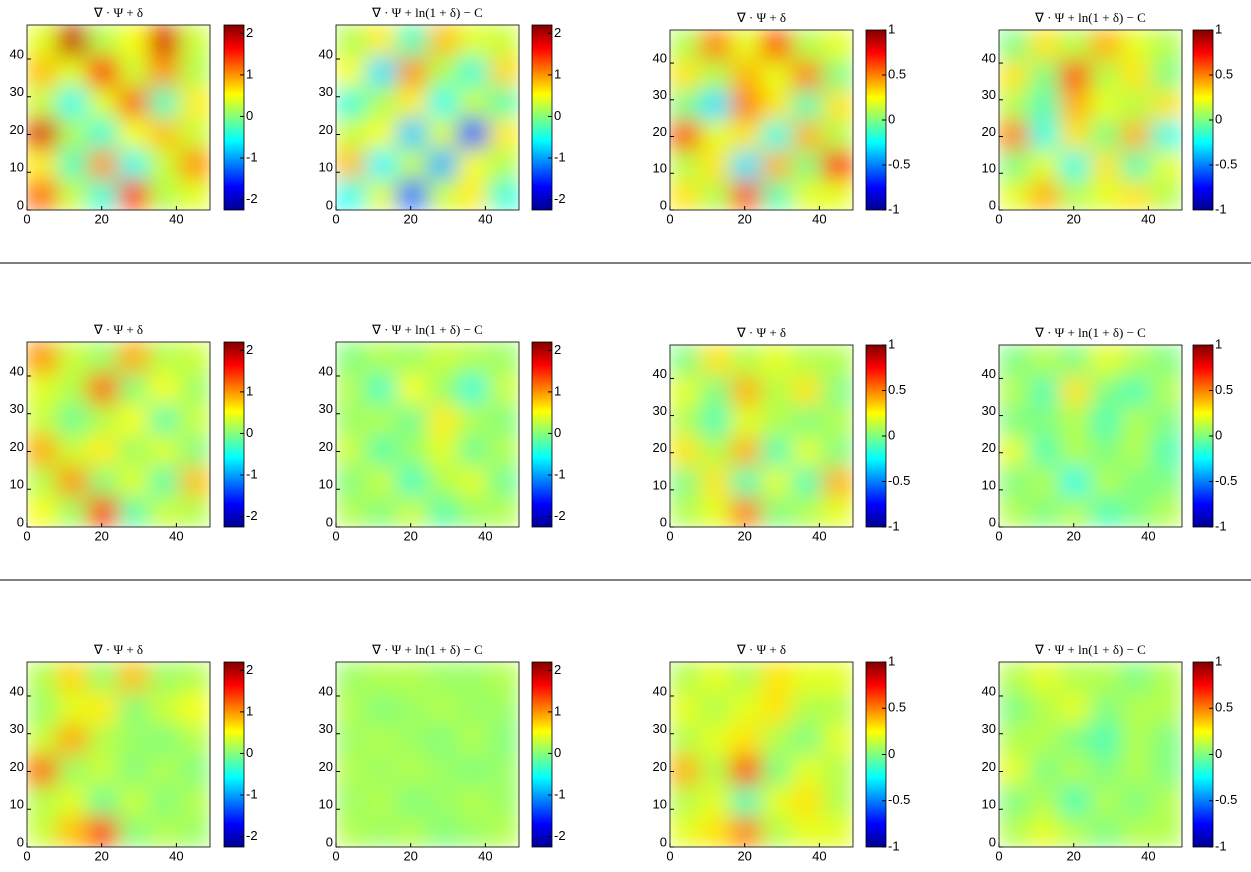 This screenshot has width=1251, height=872. What do you see at coordinates (1090, 332) in the screenshot?
I see `chart-title: ∇ · Ψ + ln(1 + δ) − C` at bounding box center [1090, 332].